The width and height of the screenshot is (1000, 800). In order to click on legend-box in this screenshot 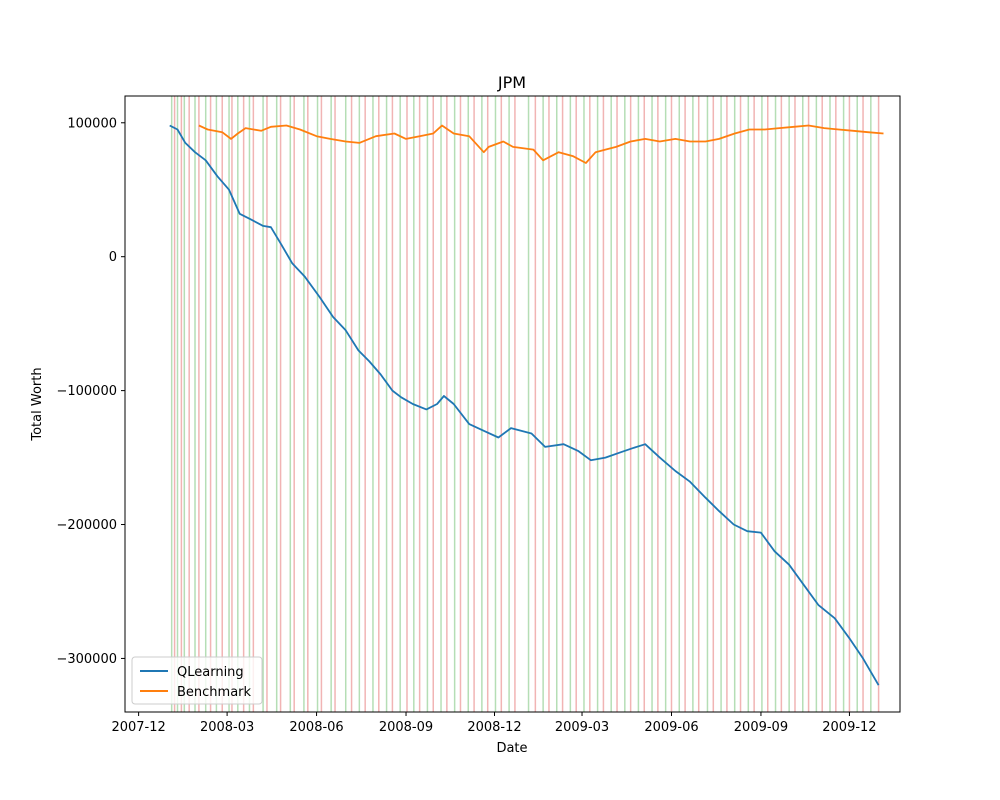, I will do `click(197, 680)`.